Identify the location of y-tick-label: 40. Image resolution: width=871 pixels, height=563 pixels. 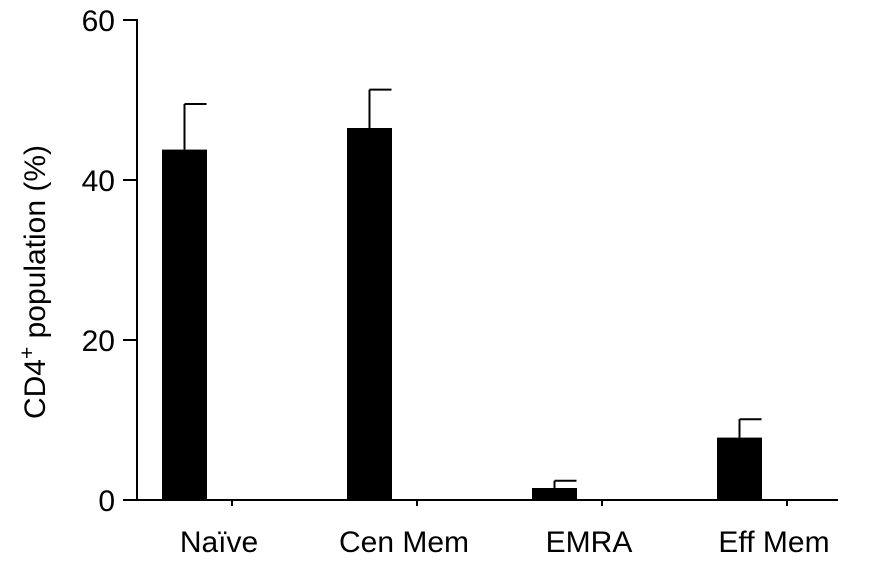
(98, 181).